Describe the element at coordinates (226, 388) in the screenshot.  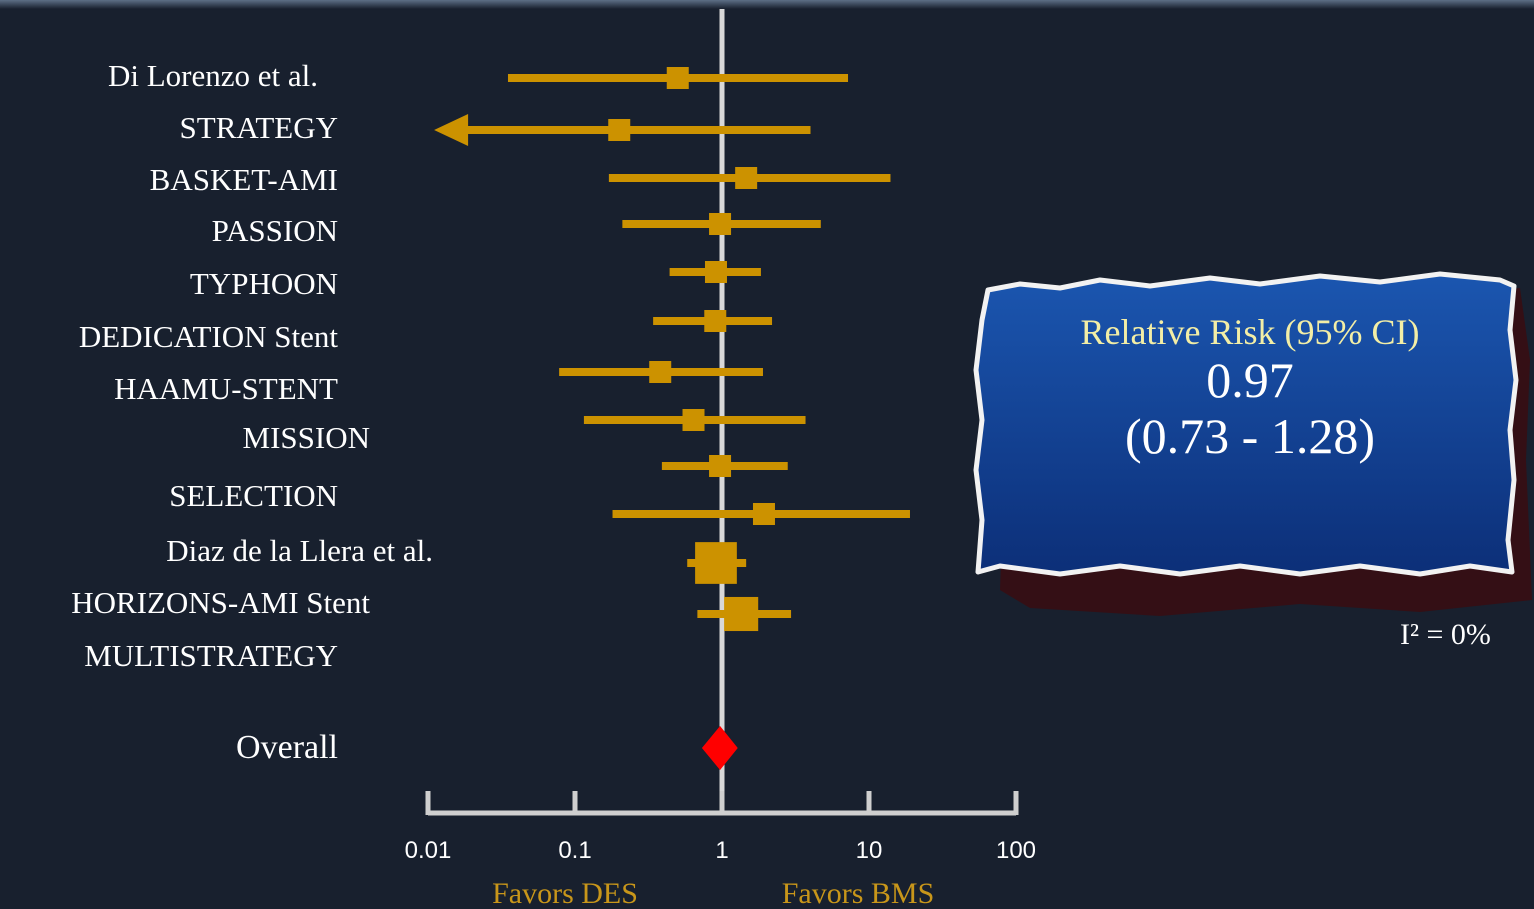
I see `study-label: HAAMU-STENT` at that location.